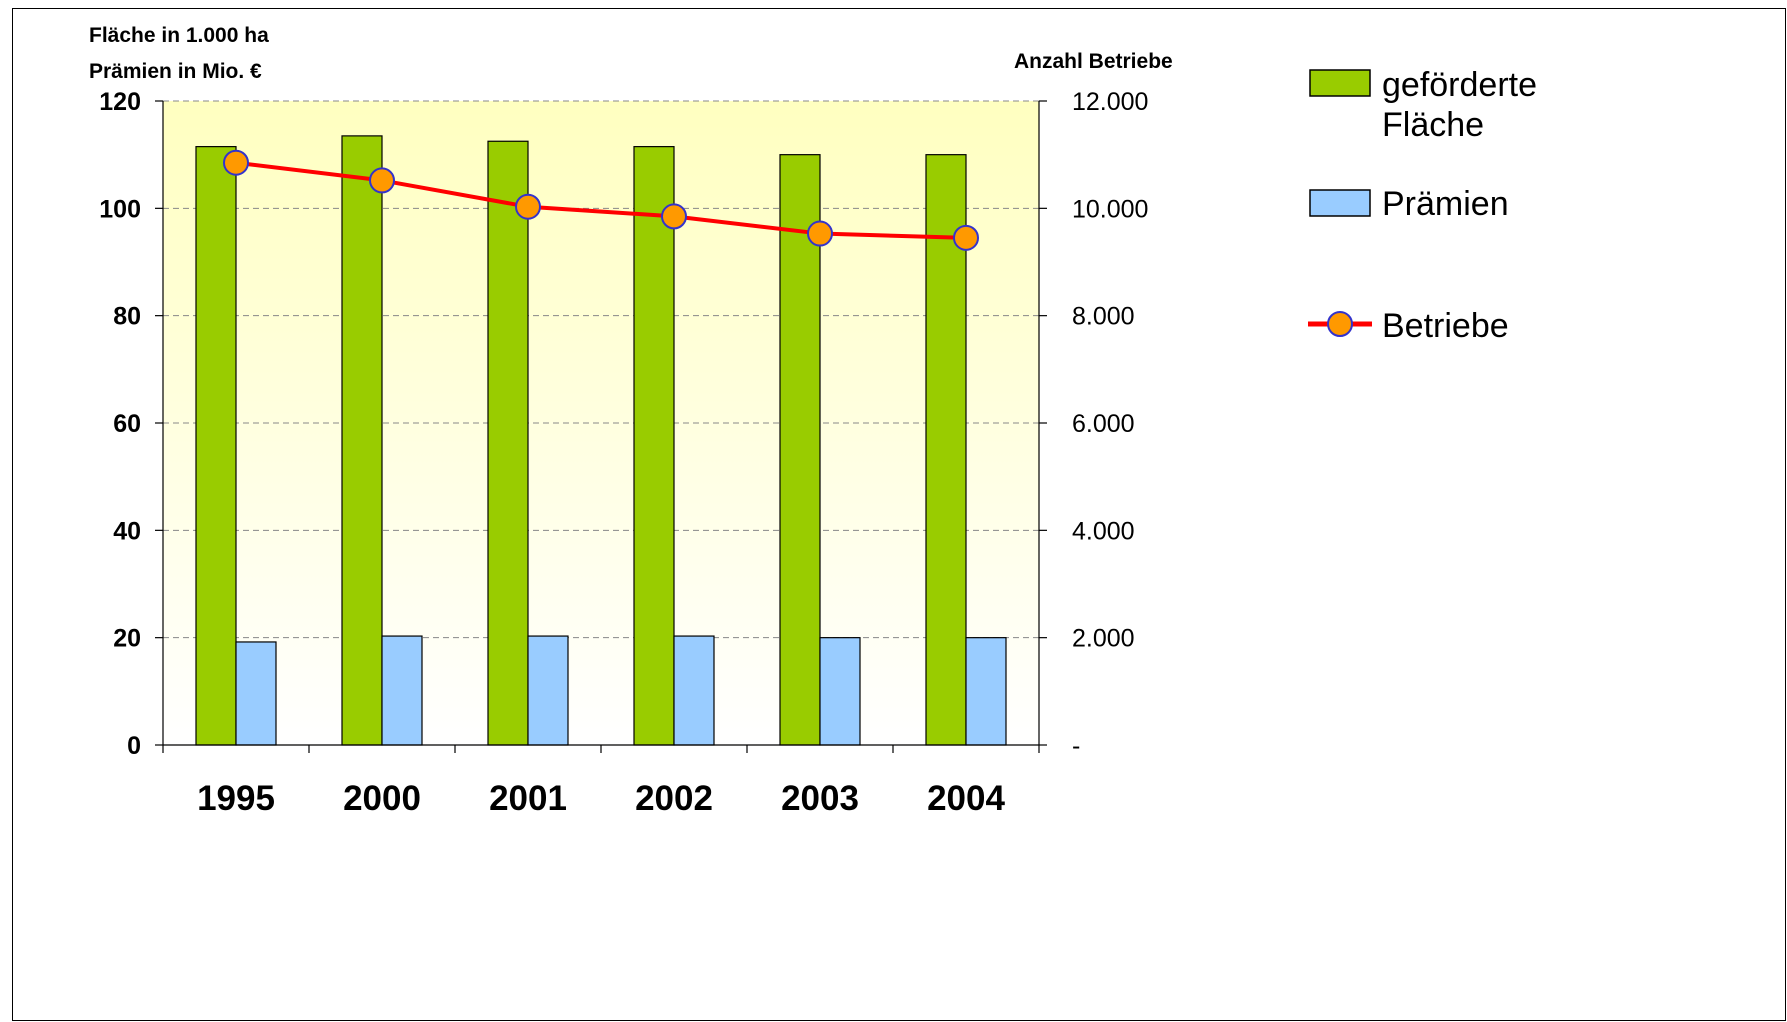 The image size is (1787, 1022). I want to click on left-tick-label: 80, so click(127, 317).